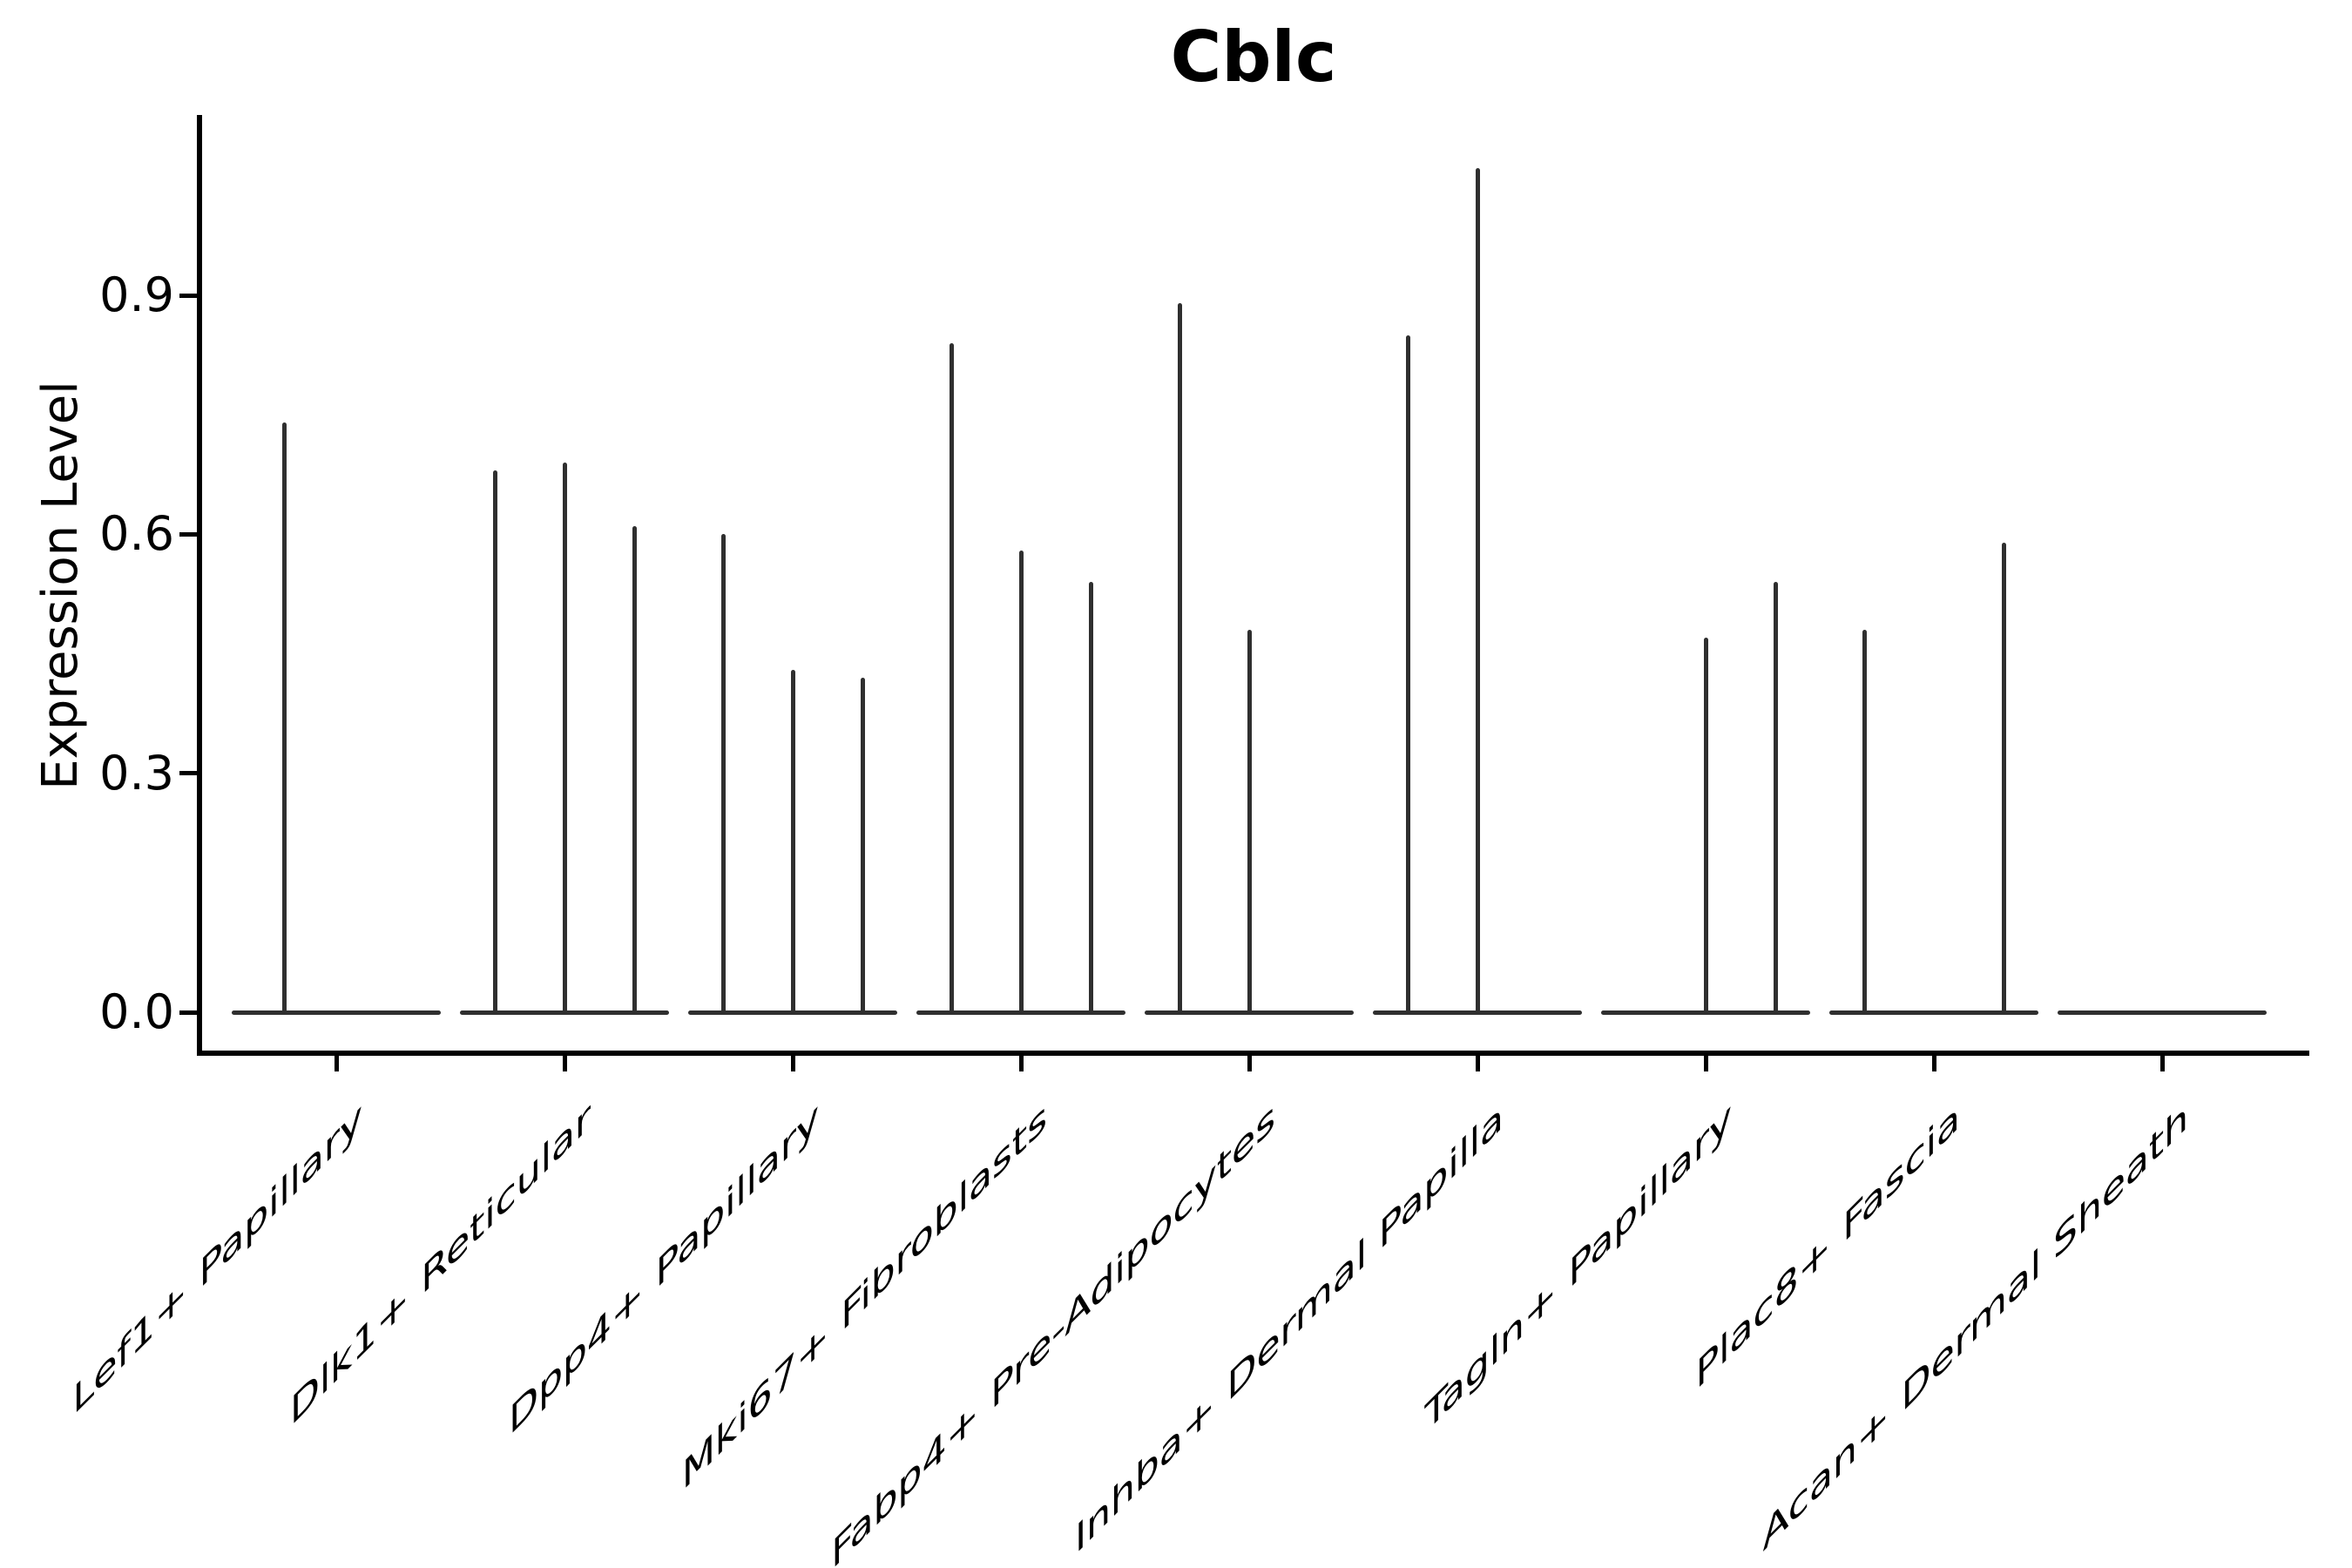 This screenshot has width=2352, height=1568. Describe the element at coordinates (136, 1012) in the screenshot. I see `y-tick-label: 0.0` at that location.